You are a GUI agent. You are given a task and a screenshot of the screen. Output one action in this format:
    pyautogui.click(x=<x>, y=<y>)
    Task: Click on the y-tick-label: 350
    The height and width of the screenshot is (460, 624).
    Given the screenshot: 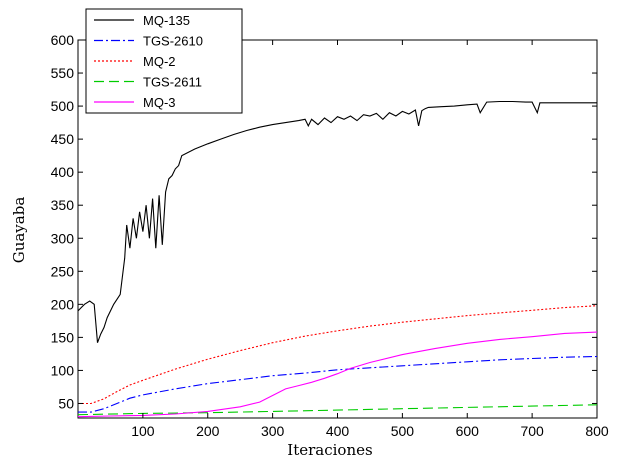 What is the action you would take?
    pyautogui.click(x=63, y=205)
    